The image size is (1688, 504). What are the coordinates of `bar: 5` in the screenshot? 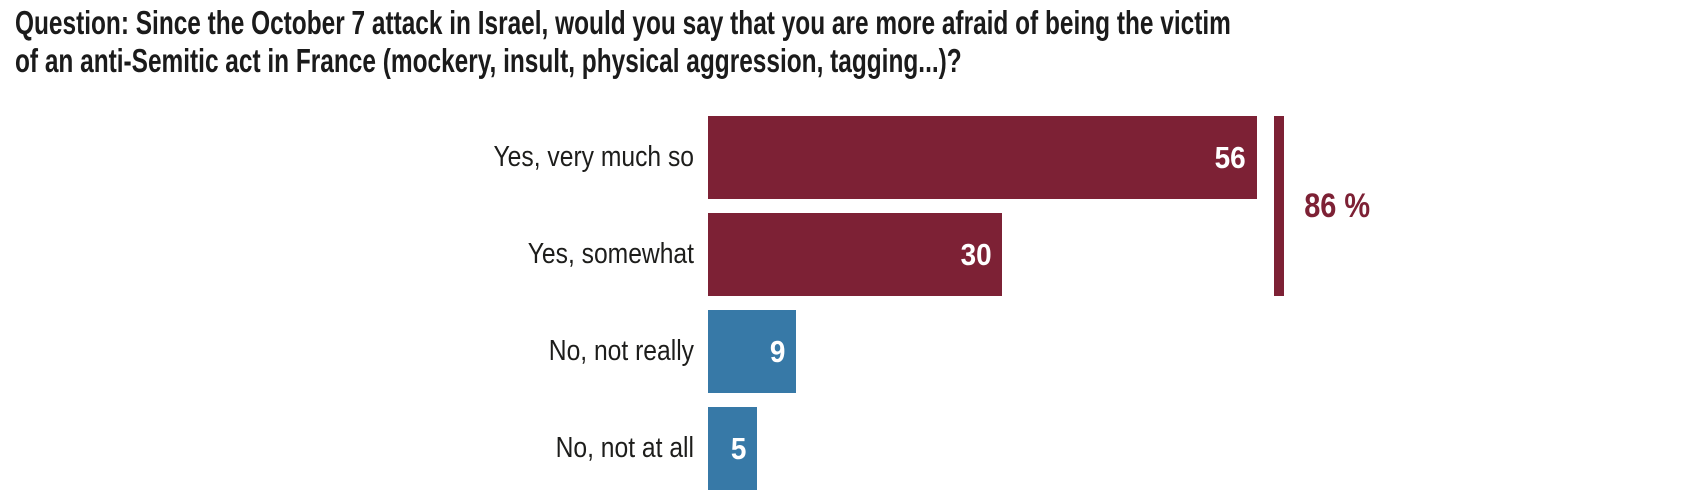 It's located at (732, 448).